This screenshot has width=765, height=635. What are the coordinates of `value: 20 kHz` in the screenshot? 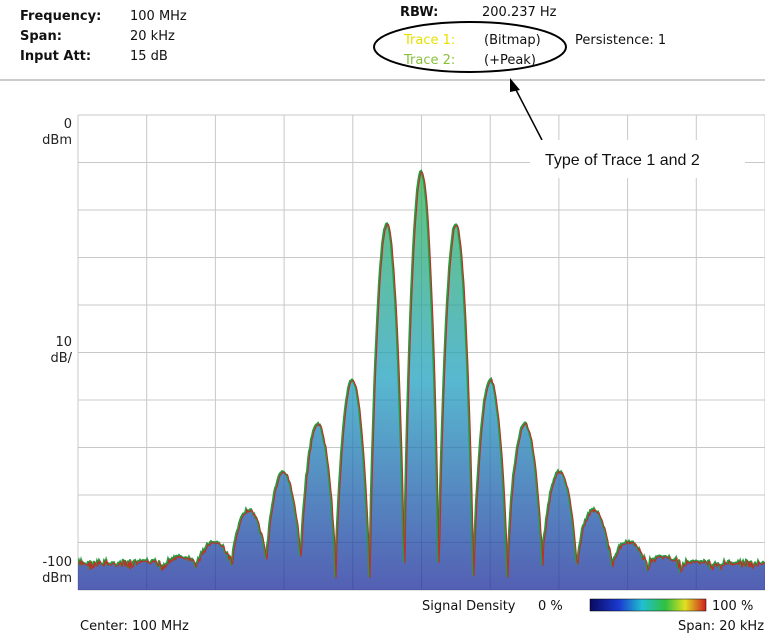 It's located at (152, 36).